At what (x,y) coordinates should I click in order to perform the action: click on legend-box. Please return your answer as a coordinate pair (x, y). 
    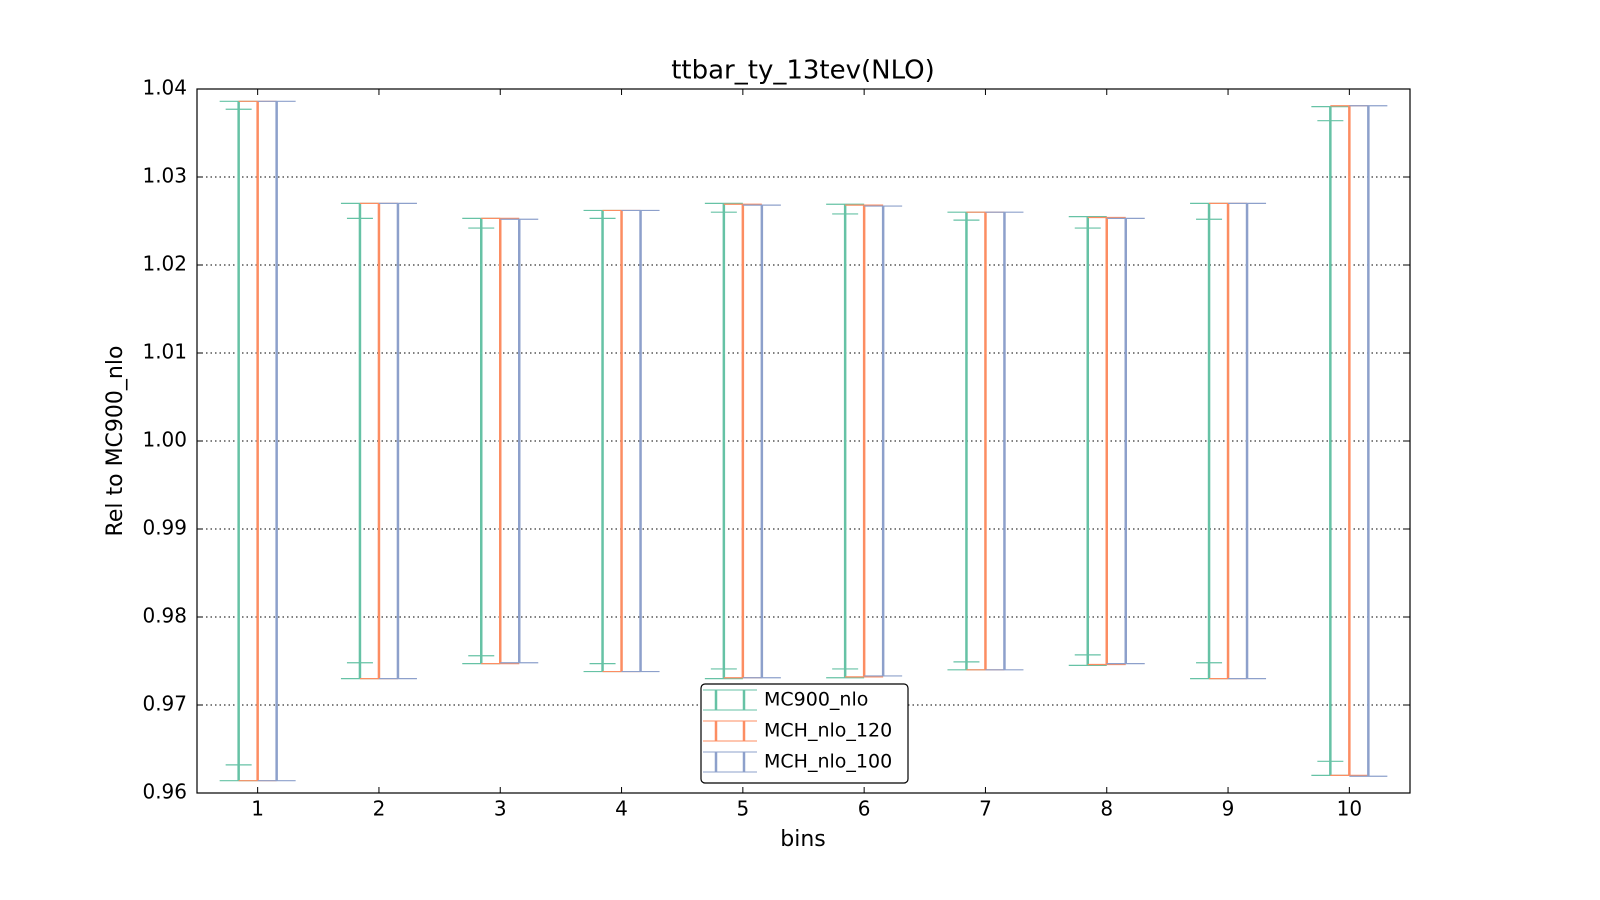
    Looking at the image, I should click on (804, 733).